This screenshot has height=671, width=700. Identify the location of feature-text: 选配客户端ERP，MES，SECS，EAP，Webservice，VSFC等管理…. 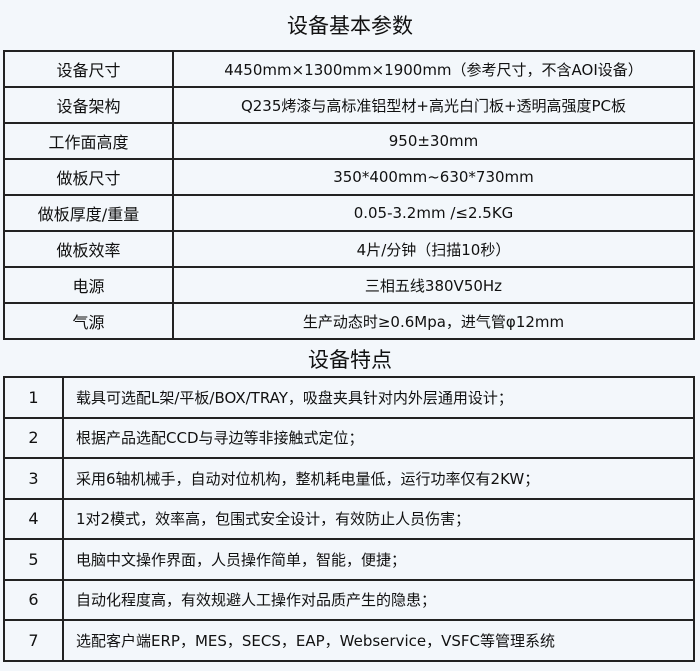
(378, 640).